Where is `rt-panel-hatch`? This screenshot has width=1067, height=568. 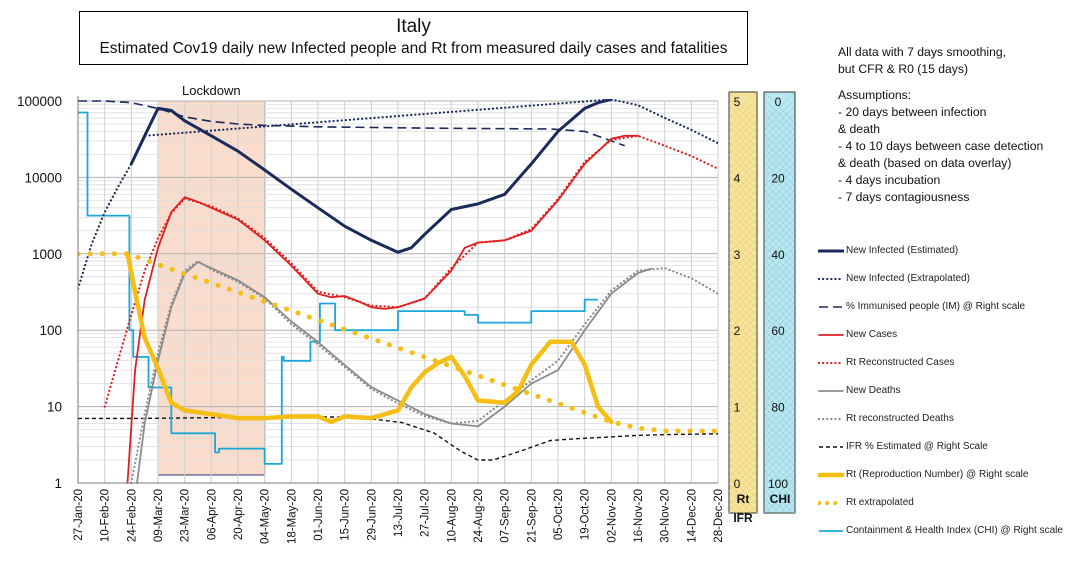 rt-panel-hatch is located at coordinates (743, 302).